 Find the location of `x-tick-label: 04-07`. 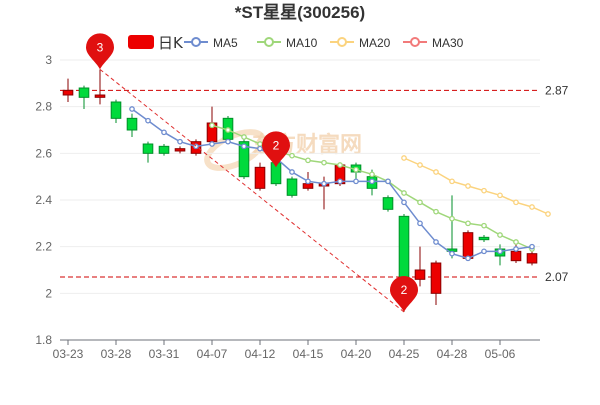

x-tick-label: 04-07 is located at coordinates (212, 354).